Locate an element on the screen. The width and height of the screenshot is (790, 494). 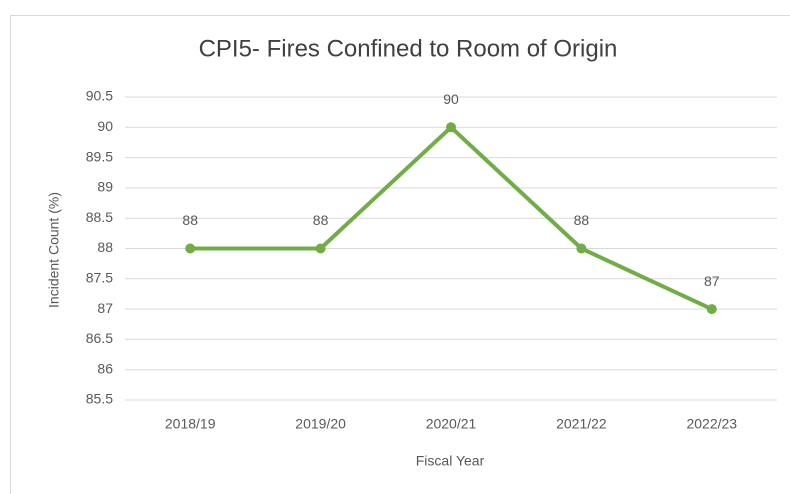
y-tick-label: 85.5 is located at coordinates (99, 399).